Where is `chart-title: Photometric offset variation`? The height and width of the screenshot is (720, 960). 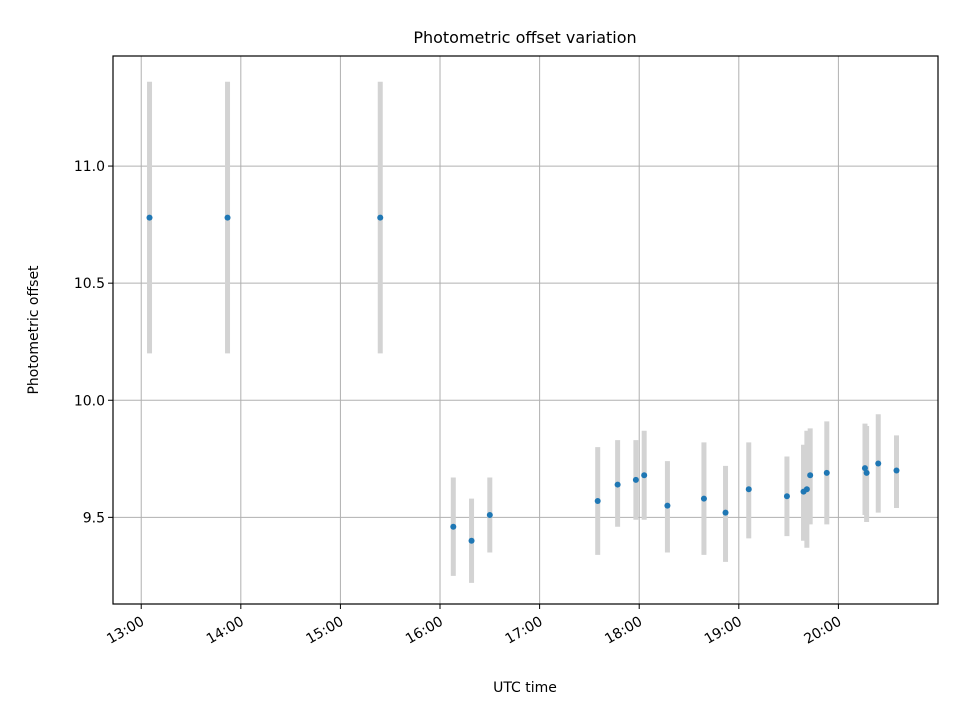
chart-title: Photometric offset variation is located at coordinates (524, 37).